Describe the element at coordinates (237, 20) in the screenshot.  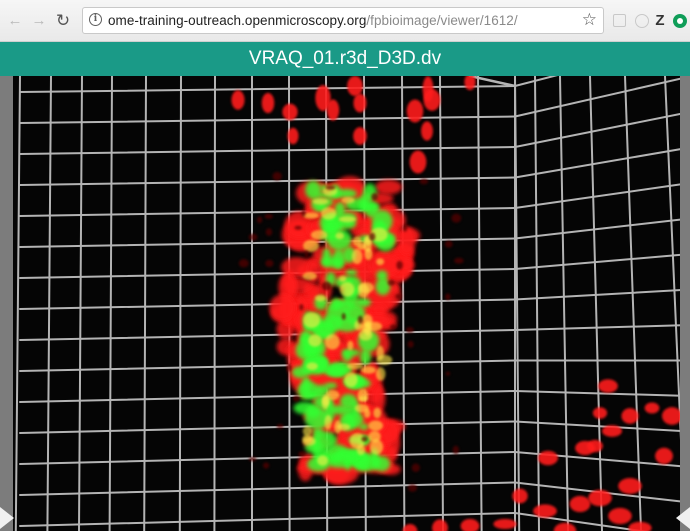
I see `url-host: ome-training-outreach.openmicroscopy.org` at that location.